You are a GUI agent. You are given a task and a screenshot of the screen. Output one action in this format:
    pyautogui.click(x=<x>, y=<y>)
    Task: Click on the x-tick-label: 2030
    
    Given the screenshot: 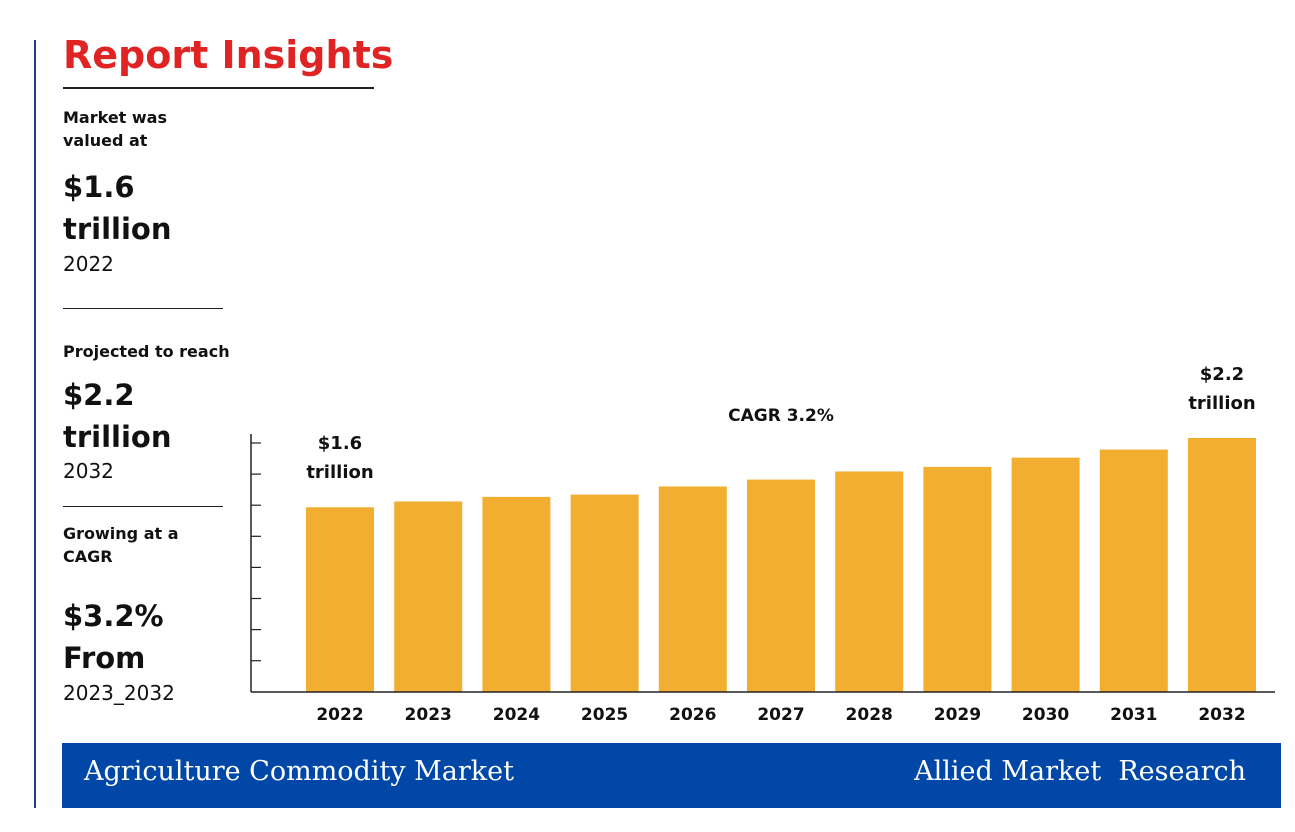 What is the action you would take?
    pyautogui.click(x=1045, y=715)
    